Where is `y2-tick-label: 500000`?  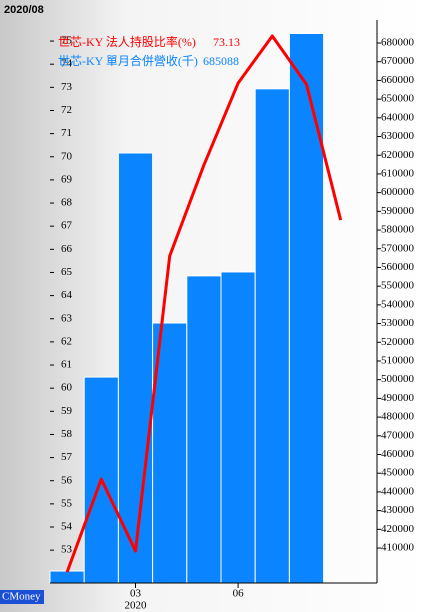
y2-tick-label: 500000 is located at coordinates (398, 379).